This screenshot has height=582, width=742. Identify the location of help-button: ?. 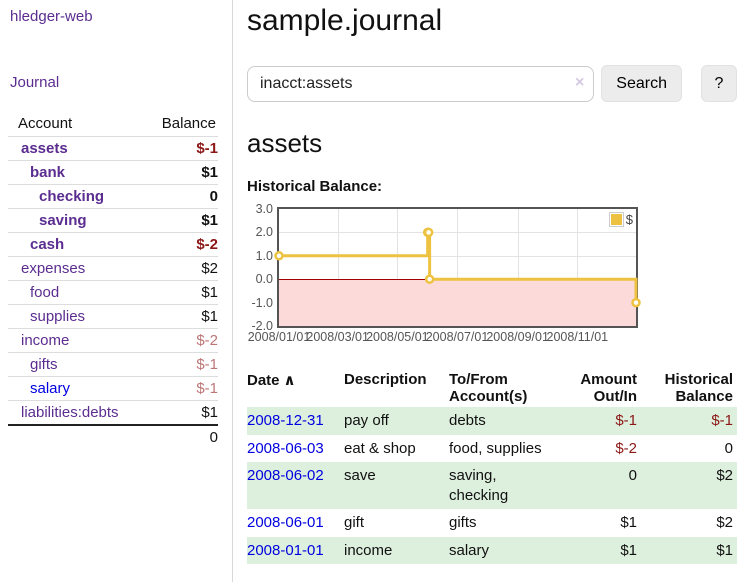
(719, 83).